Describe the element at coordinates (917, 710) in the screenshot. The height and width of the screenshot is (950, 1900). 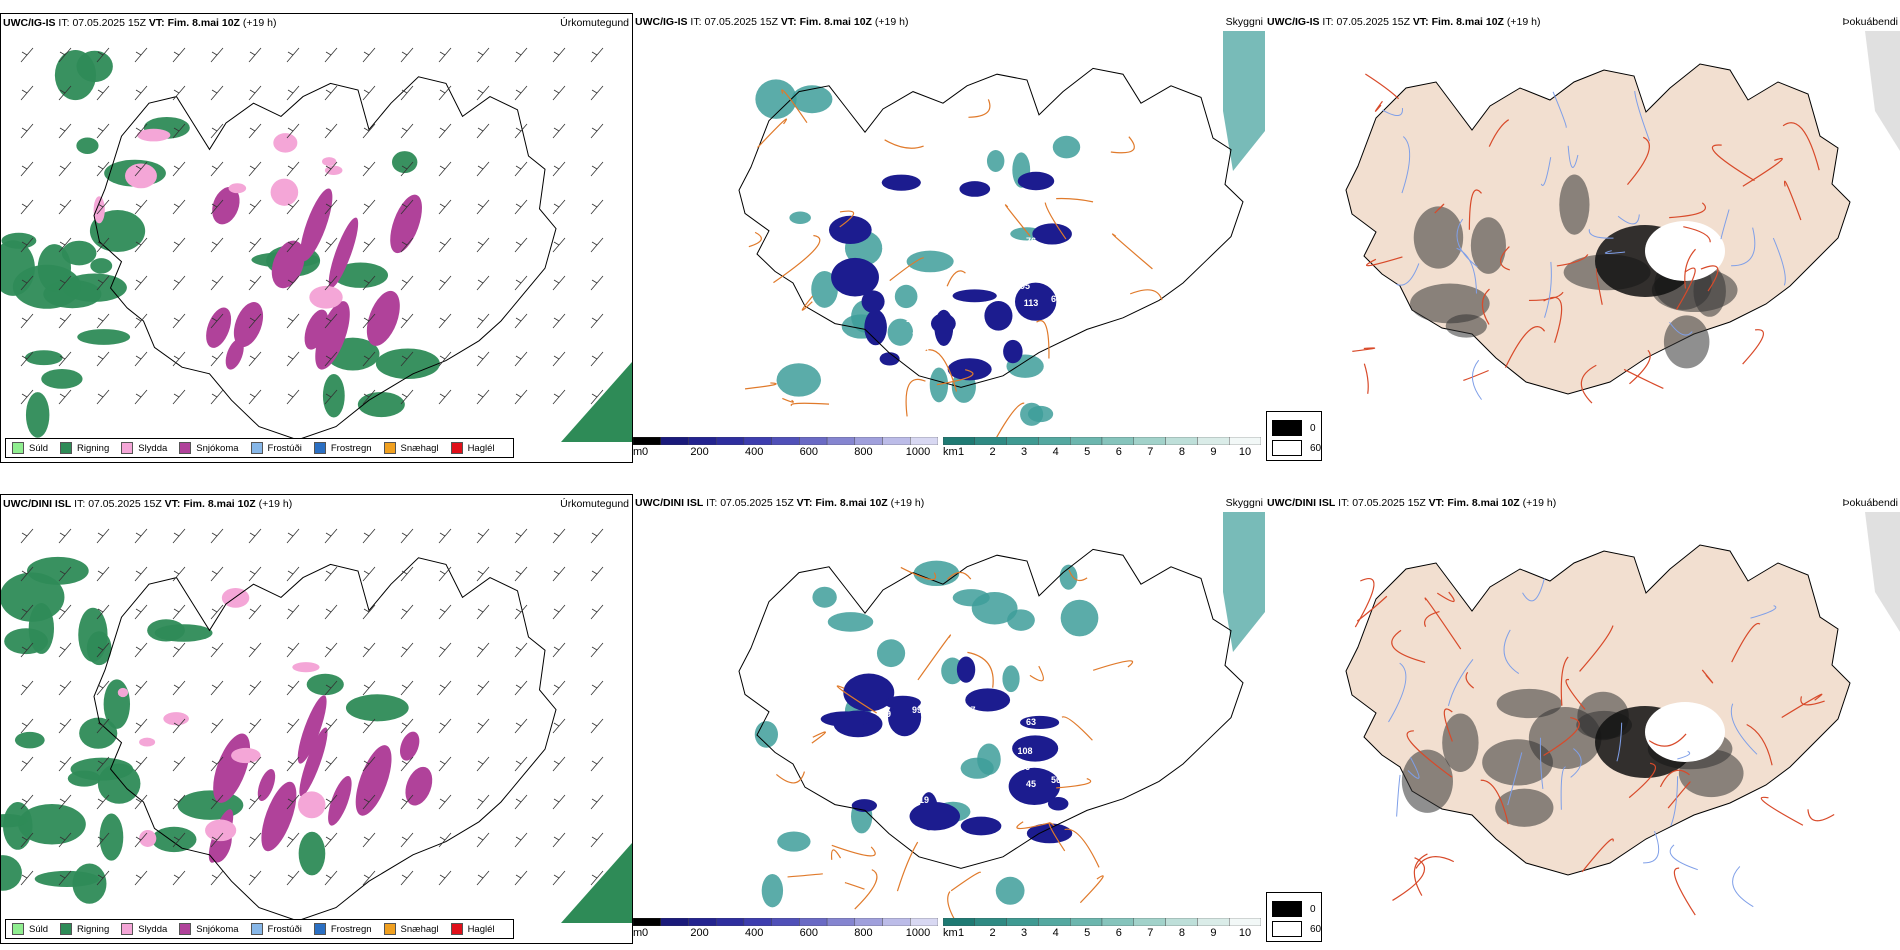
I see `cloud-base-label: 99` at that location.